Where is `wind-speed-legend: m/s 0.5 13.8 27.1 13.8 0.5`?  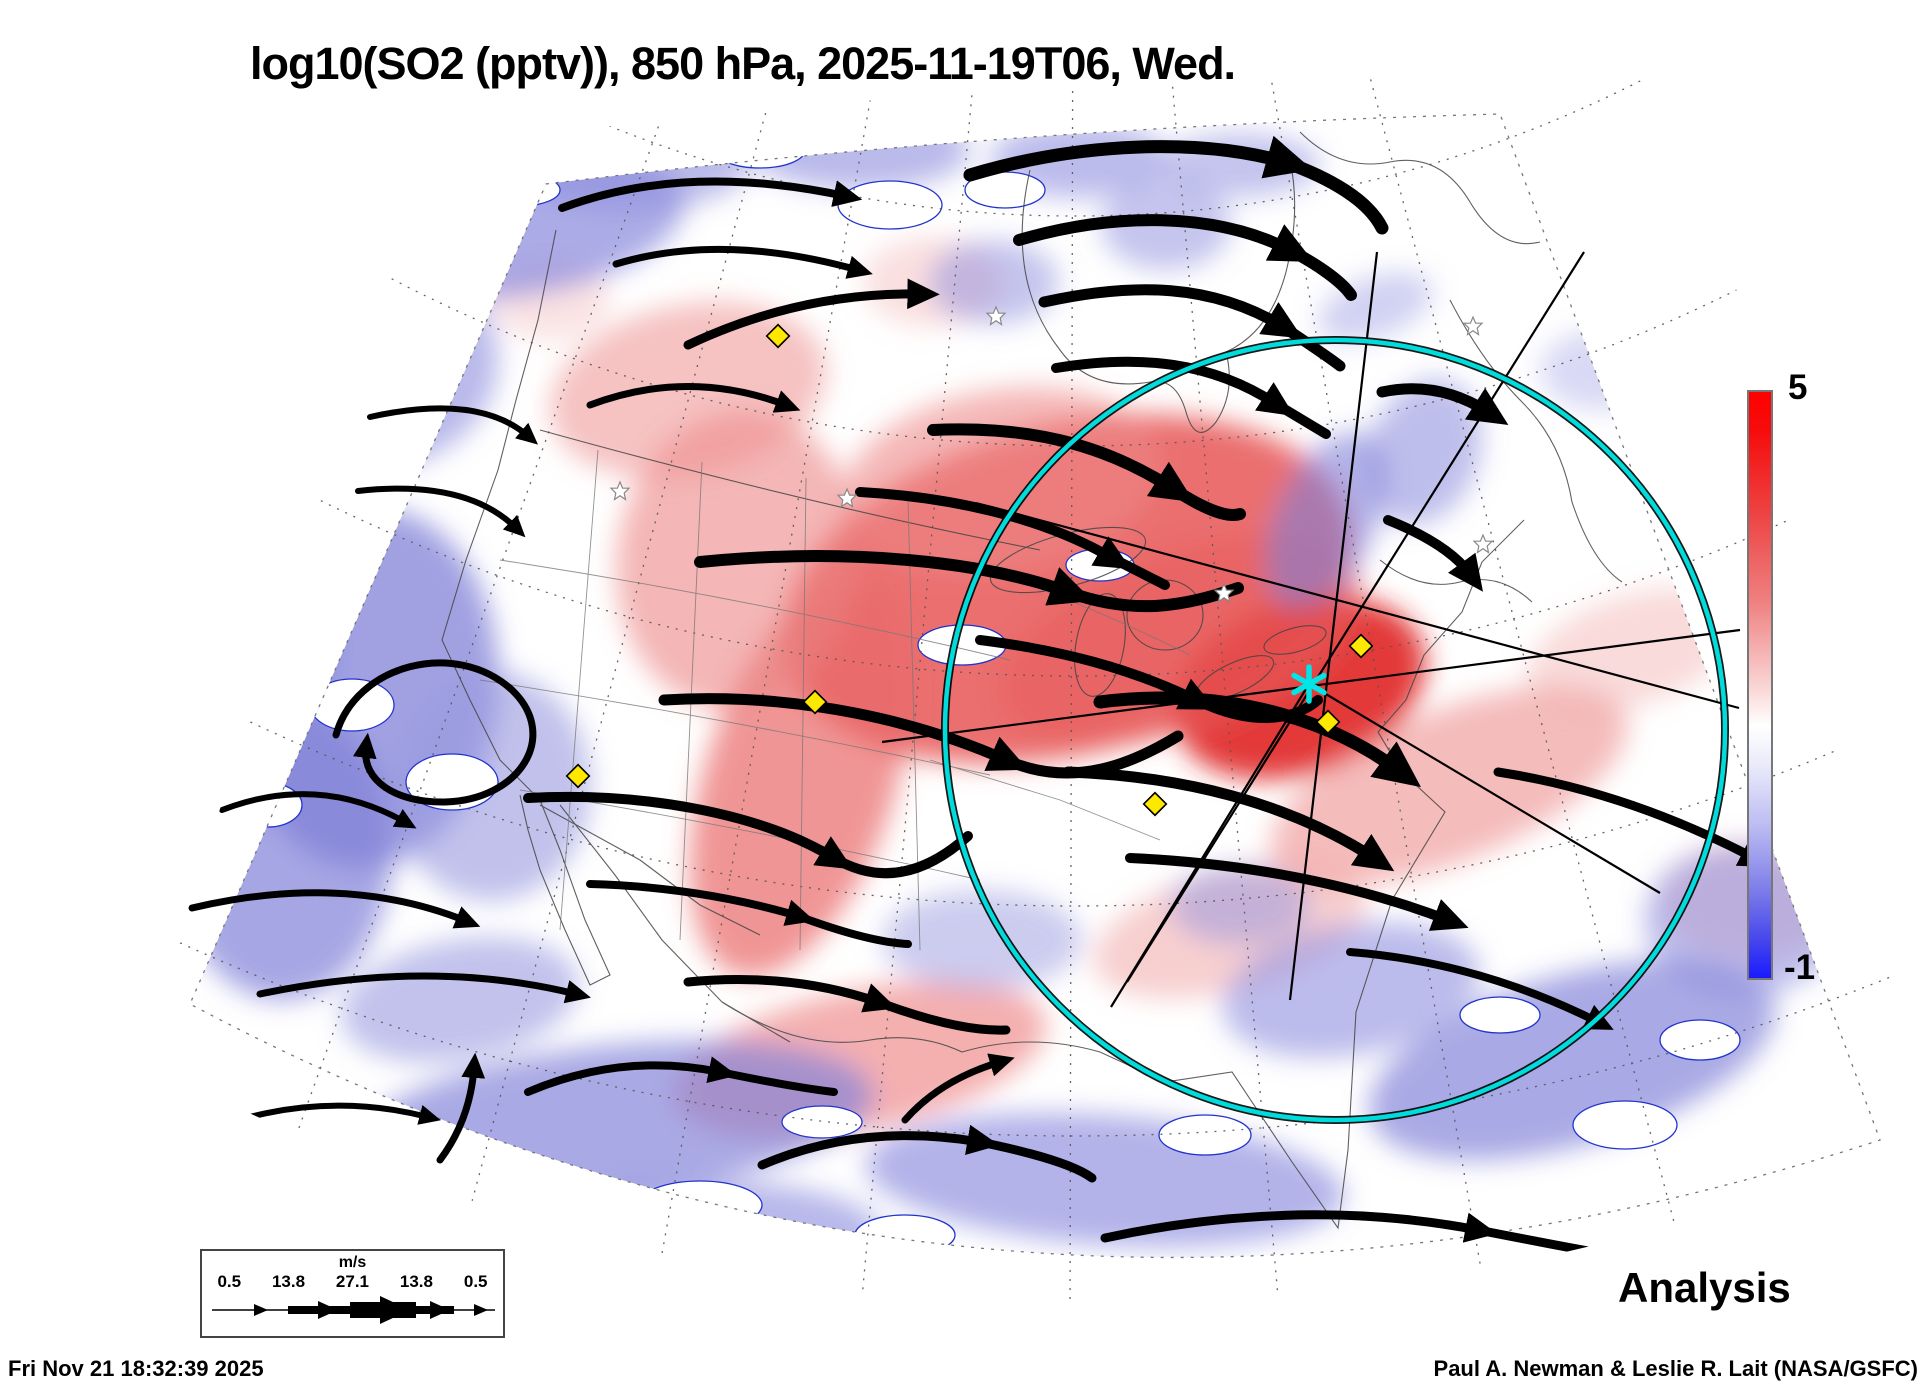
wind-speed-legend: m/s 0.5 13.8 27.1 13.8 0.5 is located at coordinates (352, 1293).